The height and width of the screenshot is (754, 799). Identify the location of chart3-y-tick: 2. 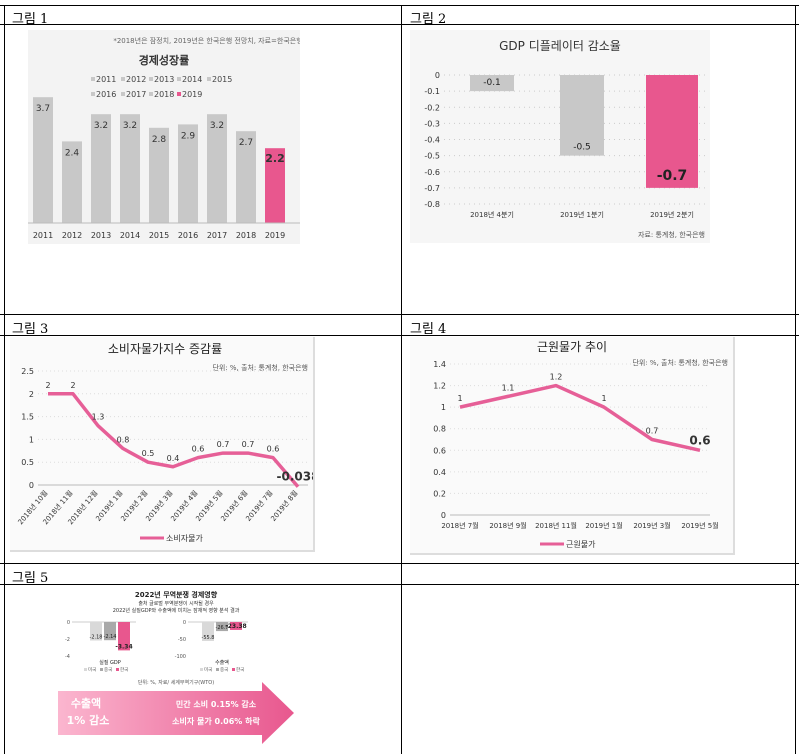
(31, 394).